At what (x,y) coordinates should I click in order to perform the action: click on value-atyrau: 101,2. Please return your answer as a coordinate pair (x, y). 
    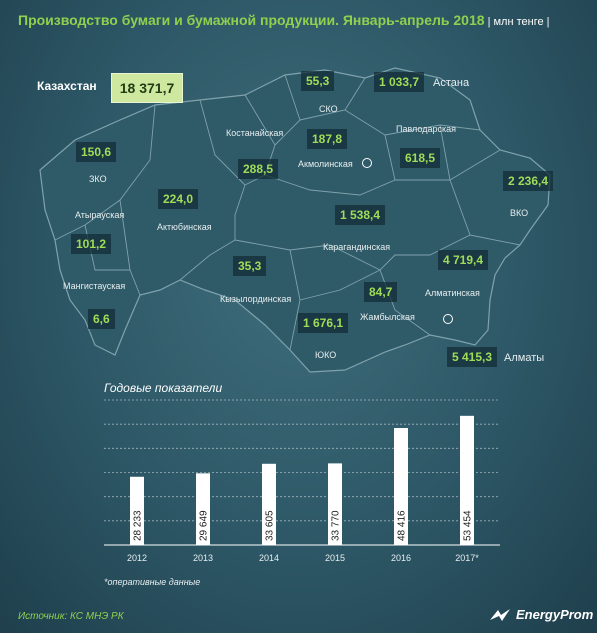
    Looking at the image, I should click on (91, 244).